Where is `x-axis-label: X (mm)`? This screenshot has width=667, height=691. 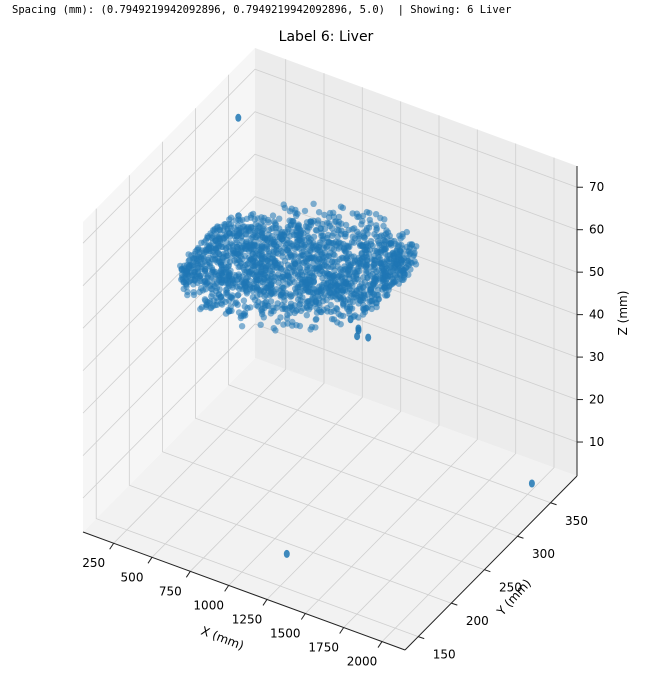
x-axis-label: X (mm) is located at coordinates (222, 638).